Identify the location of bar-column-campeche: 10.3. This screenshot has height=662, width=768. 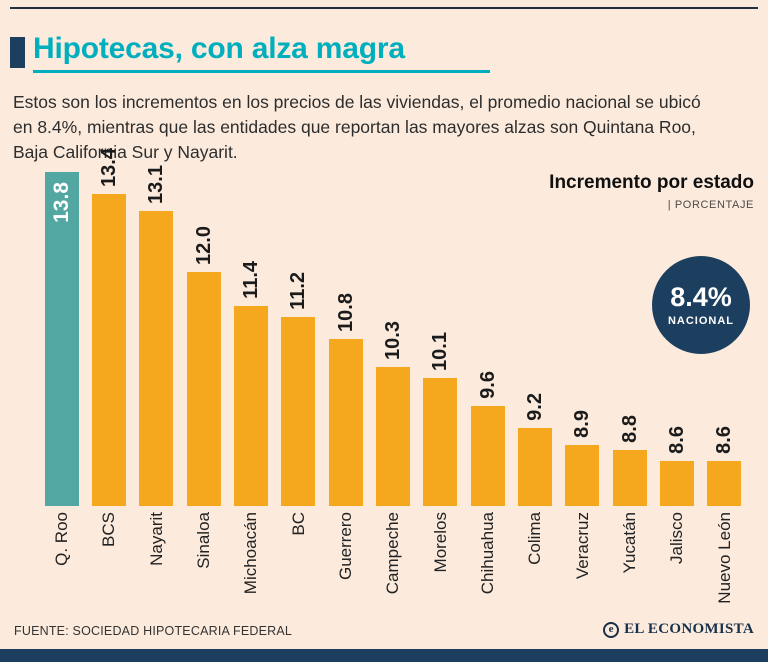
(392, 413).